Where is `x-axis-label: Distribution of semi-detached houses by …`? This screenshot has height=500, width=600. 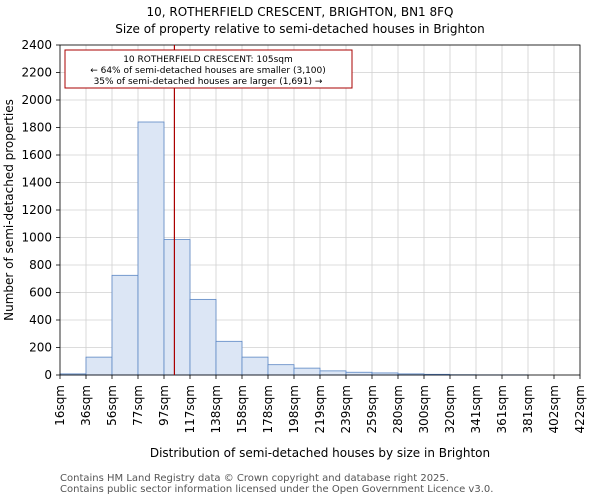 x-axis-label: Distribution of semi-detached houses by … is located at coordinates (320, 453).